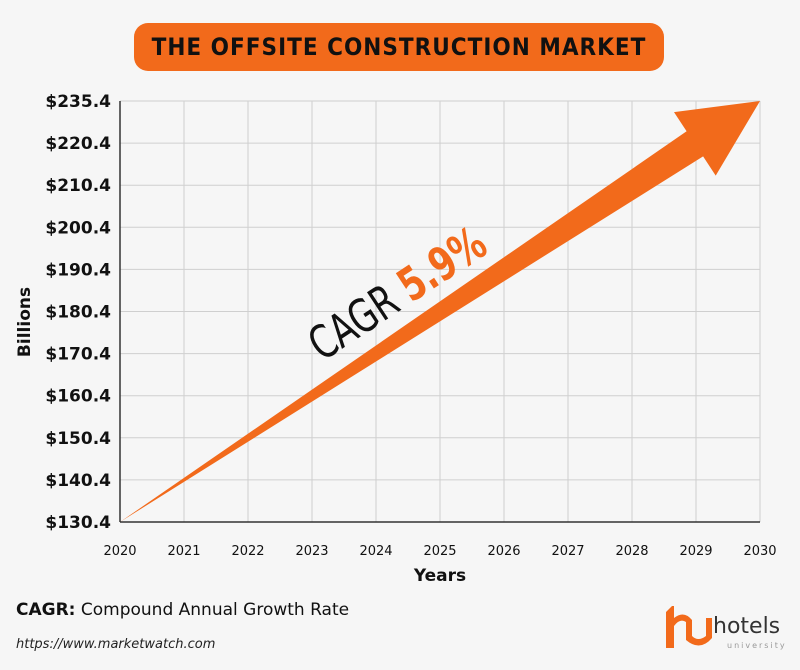 Image resolution: width=800 pixels, height=670 pixels. What do you see at coordinates (247, 551) in the screenshot?
I see `x-tick-label: 2022` at bounding box center [247, 551].